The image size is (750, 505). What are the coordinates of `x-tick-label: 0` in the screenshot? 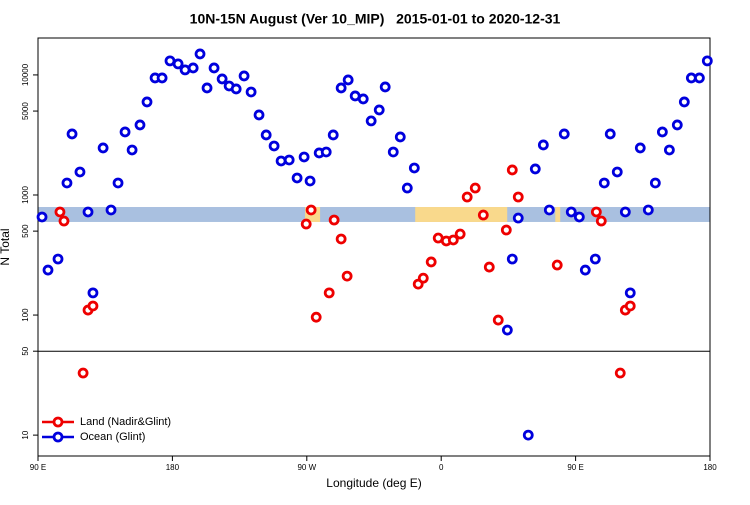 It's located at (441, 467).